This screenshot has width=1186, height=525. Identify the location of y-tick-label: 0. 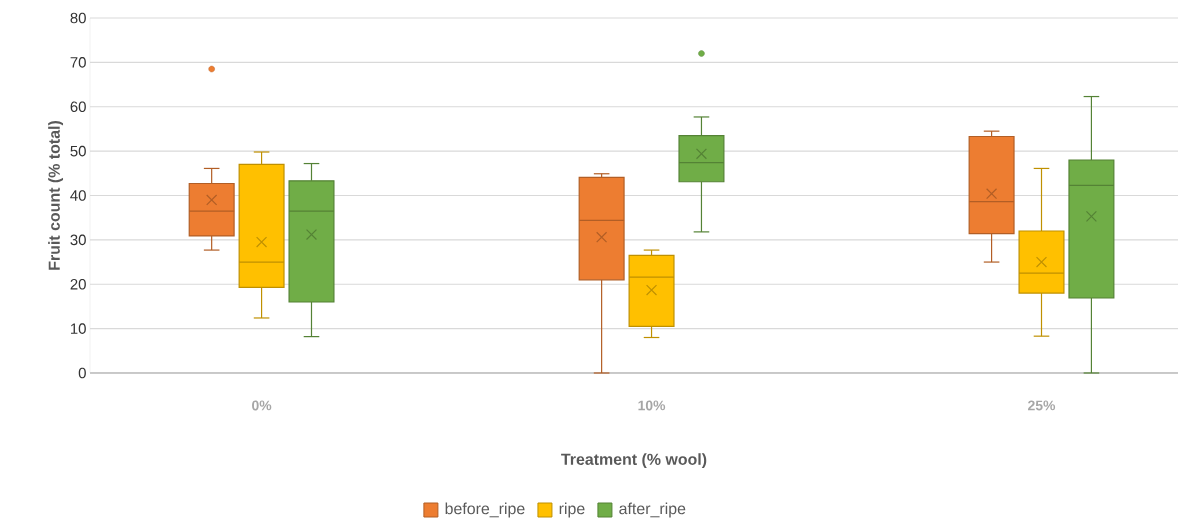
(82, 373).